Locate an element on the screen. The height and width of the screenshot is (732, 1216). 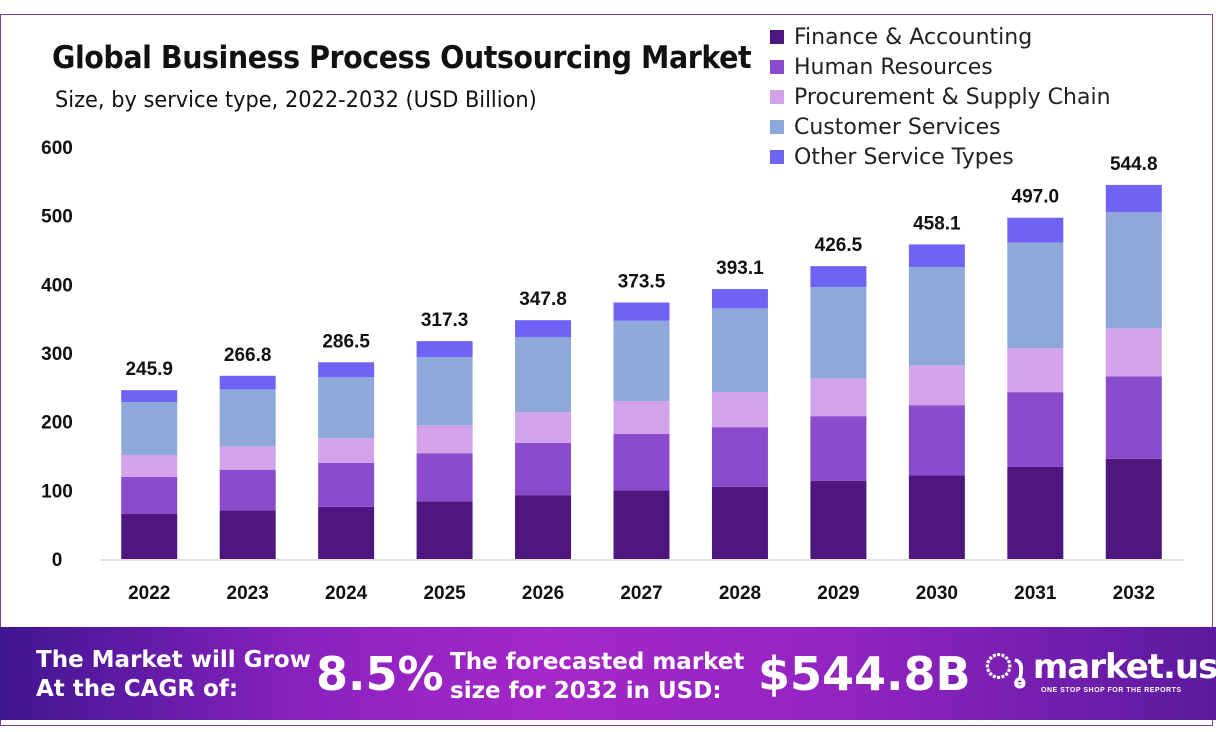
logo-icon: ൂ is located at coordinates (1005, 666).